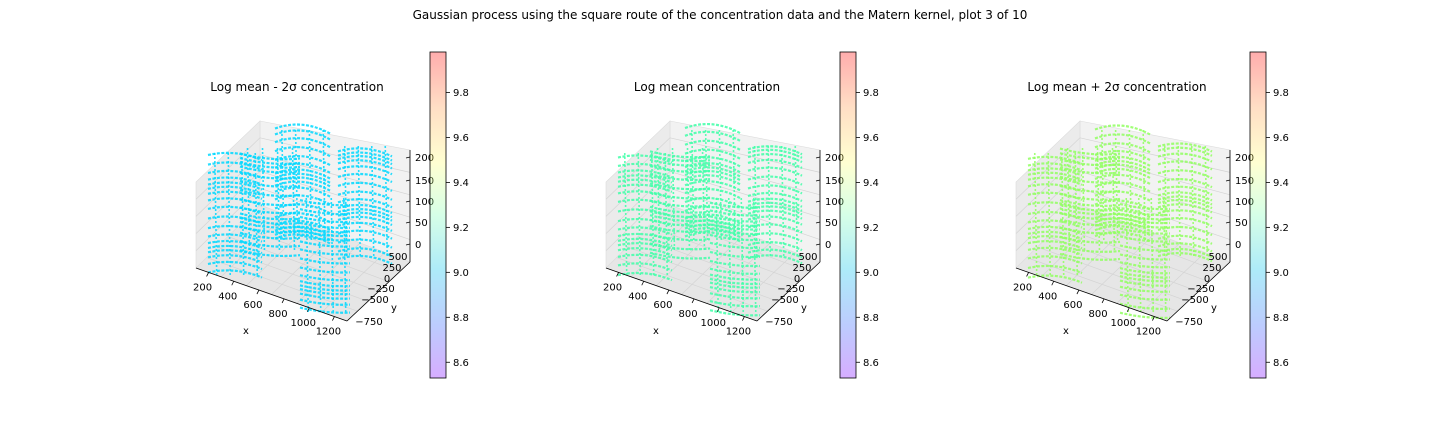 Image resolution: width=1440 pixels, height=432 pixels. I want to click on scatter-points, so click(1120, 221).